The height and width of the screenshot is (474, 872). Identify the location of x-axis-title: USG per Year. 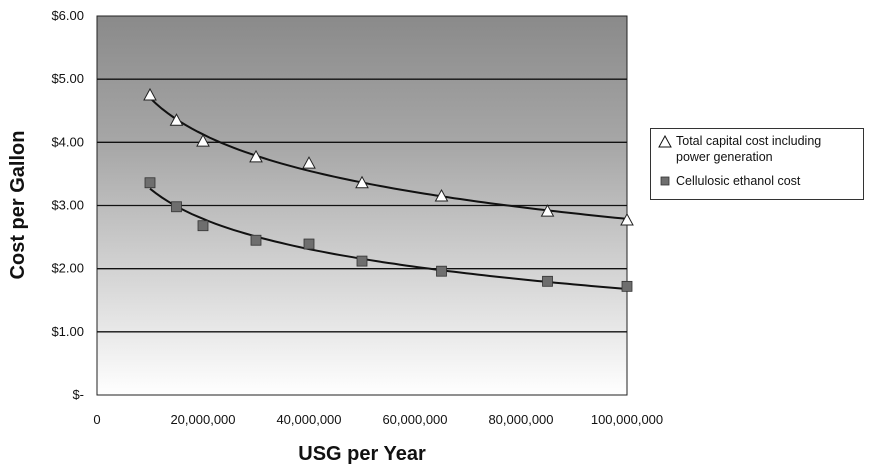
(362, 454).